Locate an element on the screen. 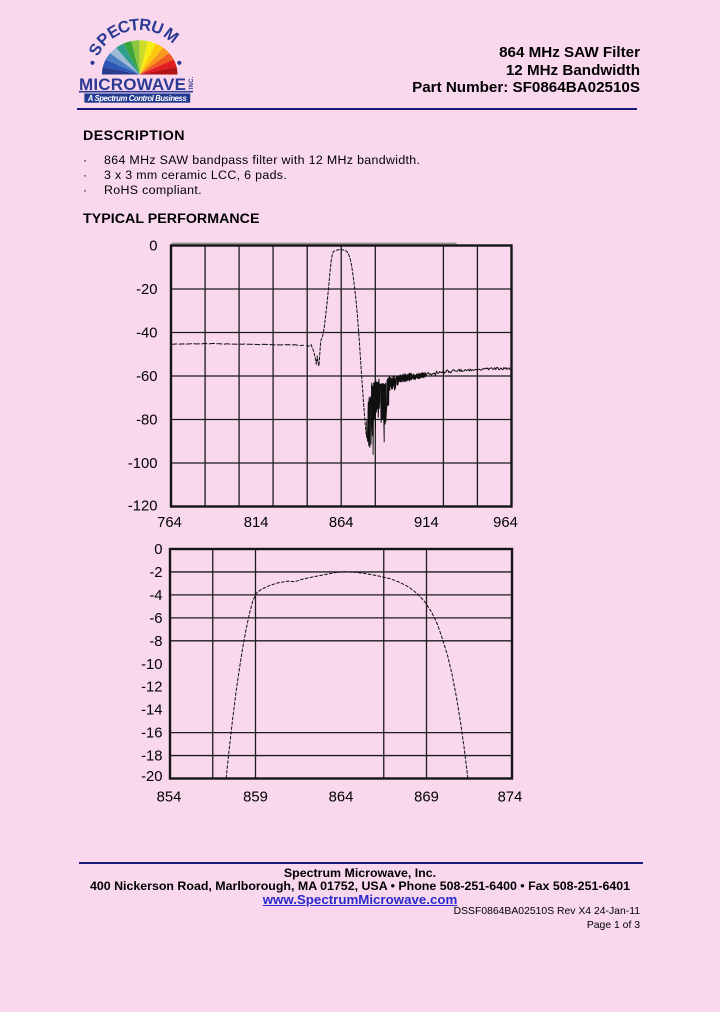 This screenshot has height=1012, width=720. svg-text: -60 is located at coordinates (146, 377).